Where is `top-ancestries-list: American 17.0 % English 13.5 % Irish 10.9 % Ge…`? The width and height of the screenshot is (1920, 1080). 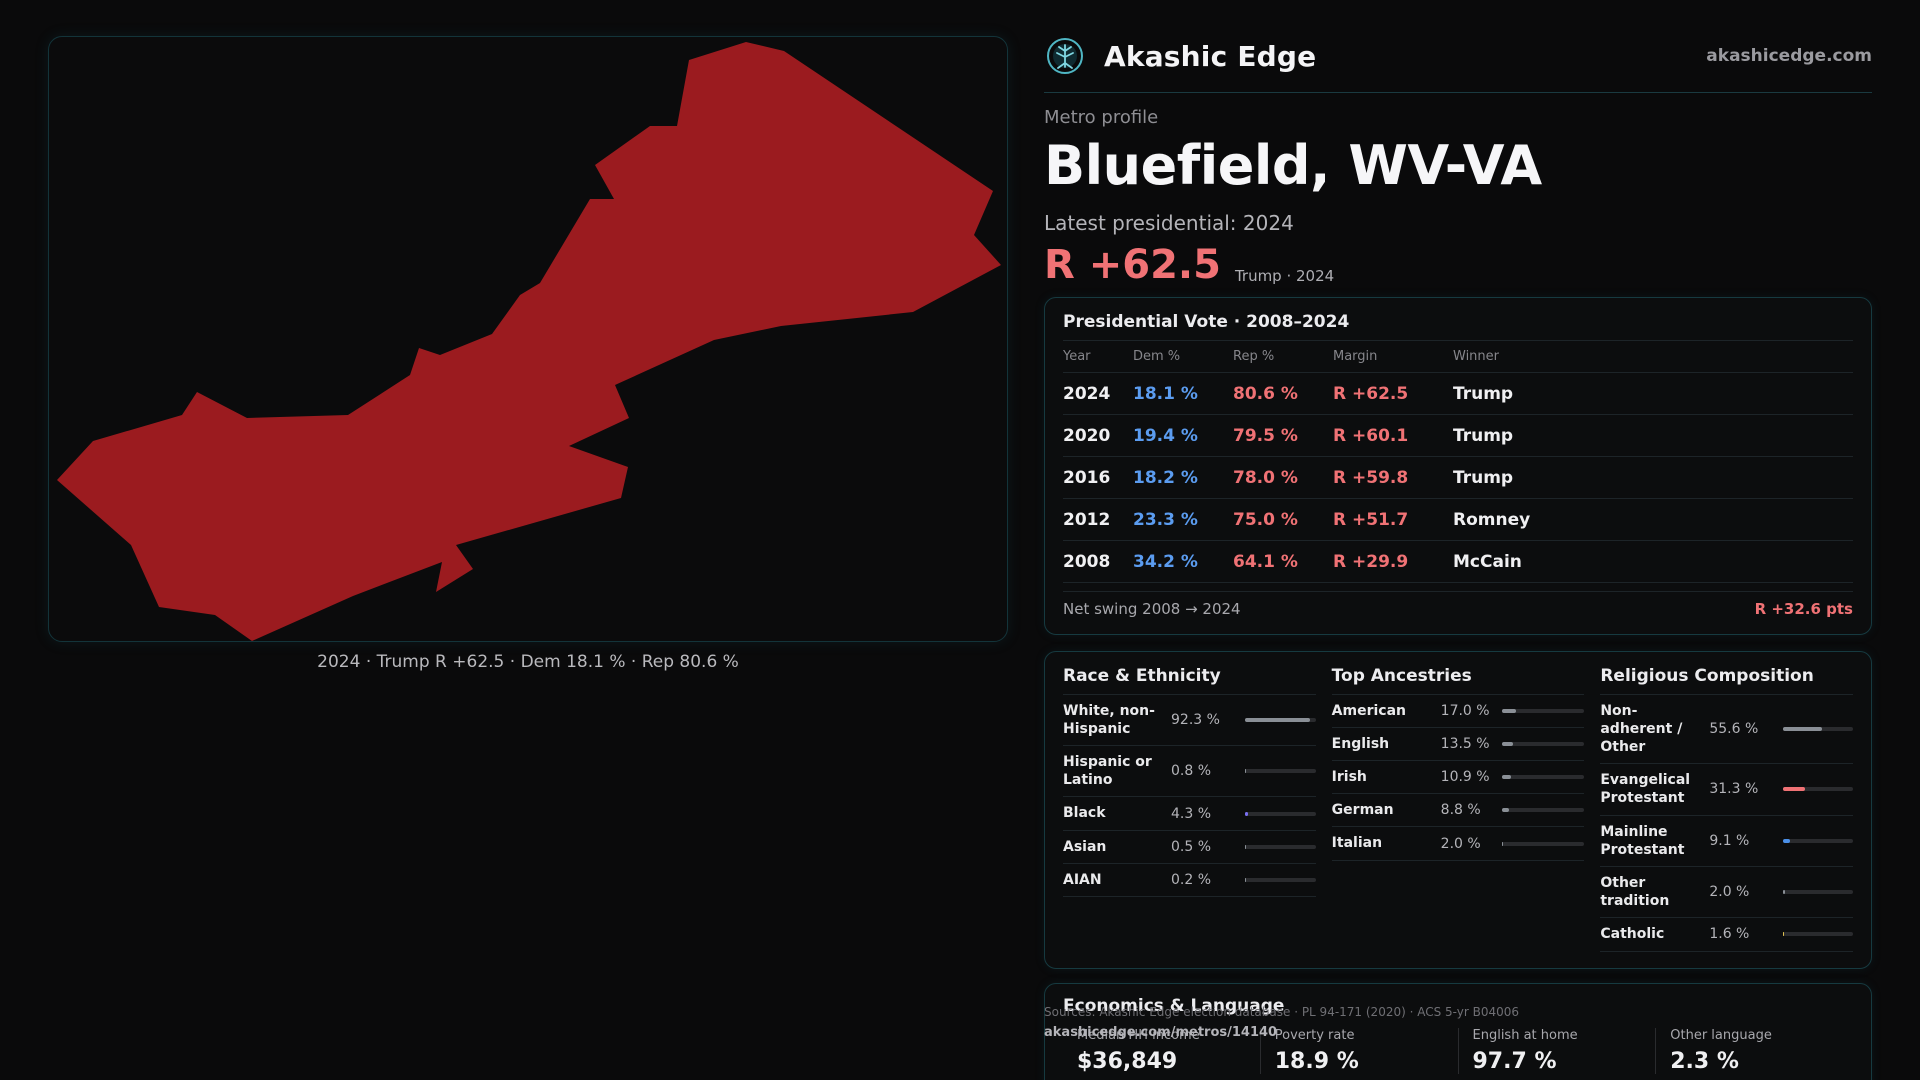
top-ancestries-list: American 17.0 % English 13.5 % Irish 10.9 % Ge… is located at coordinates (1458, 777).